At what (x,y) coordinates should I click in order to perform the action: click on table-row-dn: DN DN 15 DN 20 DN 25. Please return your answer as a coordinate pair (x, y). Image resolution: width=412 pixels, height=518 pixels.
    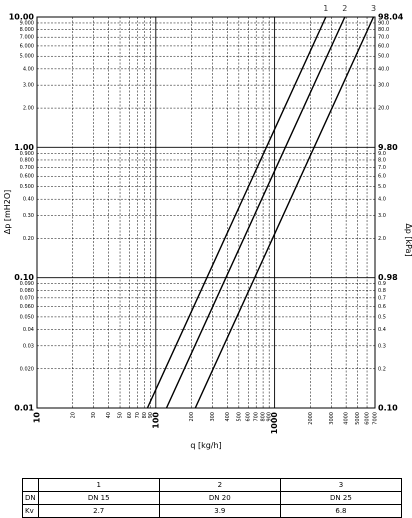
    Looking at the image, I should click on (212, 498).